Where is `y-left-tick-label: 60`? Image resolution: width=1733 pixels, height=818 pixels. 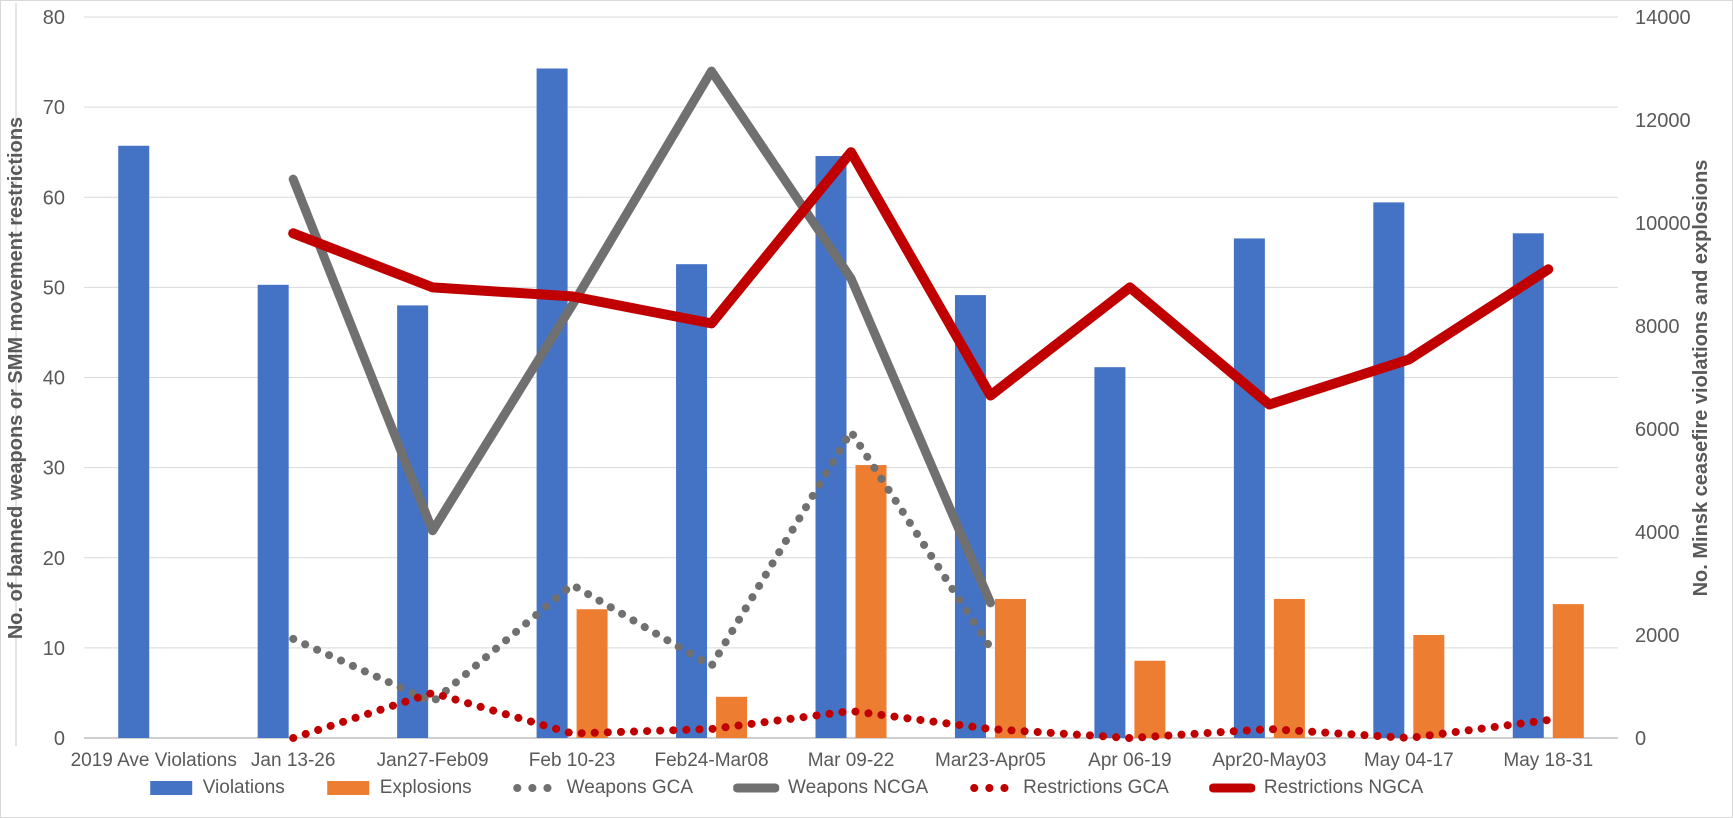 y-left-tick-label: 60 is located at coordinates (54, 198).